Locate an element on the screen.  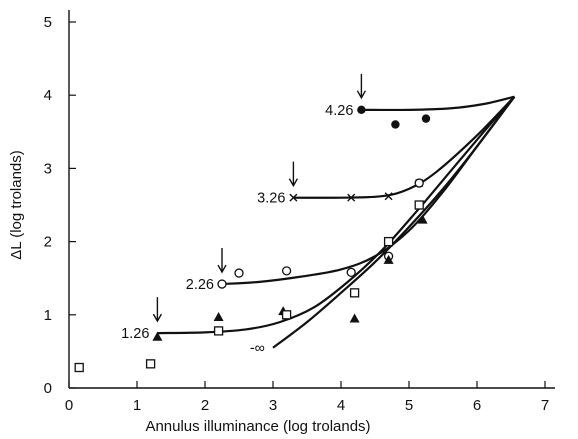
curve-label: 1.26 is located at coordinates (135, 334).